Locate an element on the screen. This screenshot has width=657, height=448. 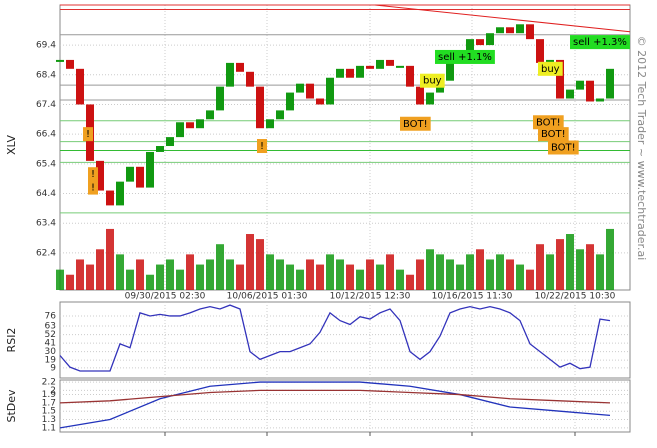
y-tick-label: 52 is located at coordinates (50, 335).